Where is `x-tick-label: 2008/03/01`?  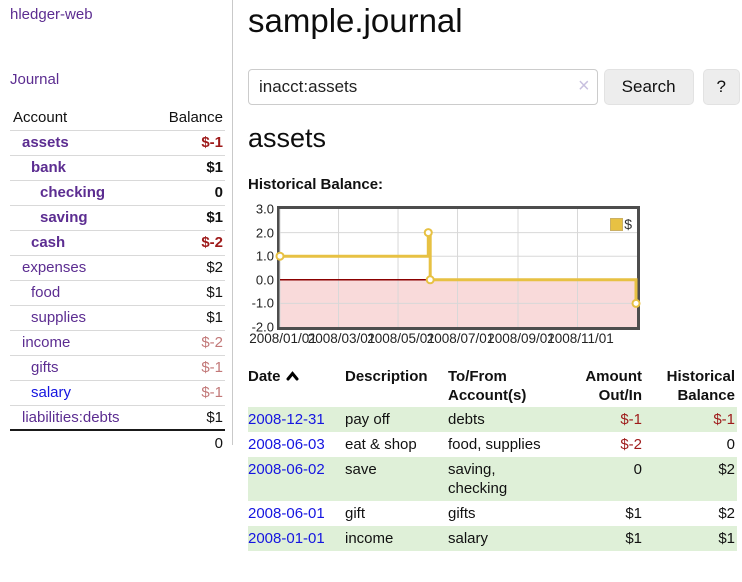
x-tick-label: 2008/03/01 is located at coordinates (341, 338).